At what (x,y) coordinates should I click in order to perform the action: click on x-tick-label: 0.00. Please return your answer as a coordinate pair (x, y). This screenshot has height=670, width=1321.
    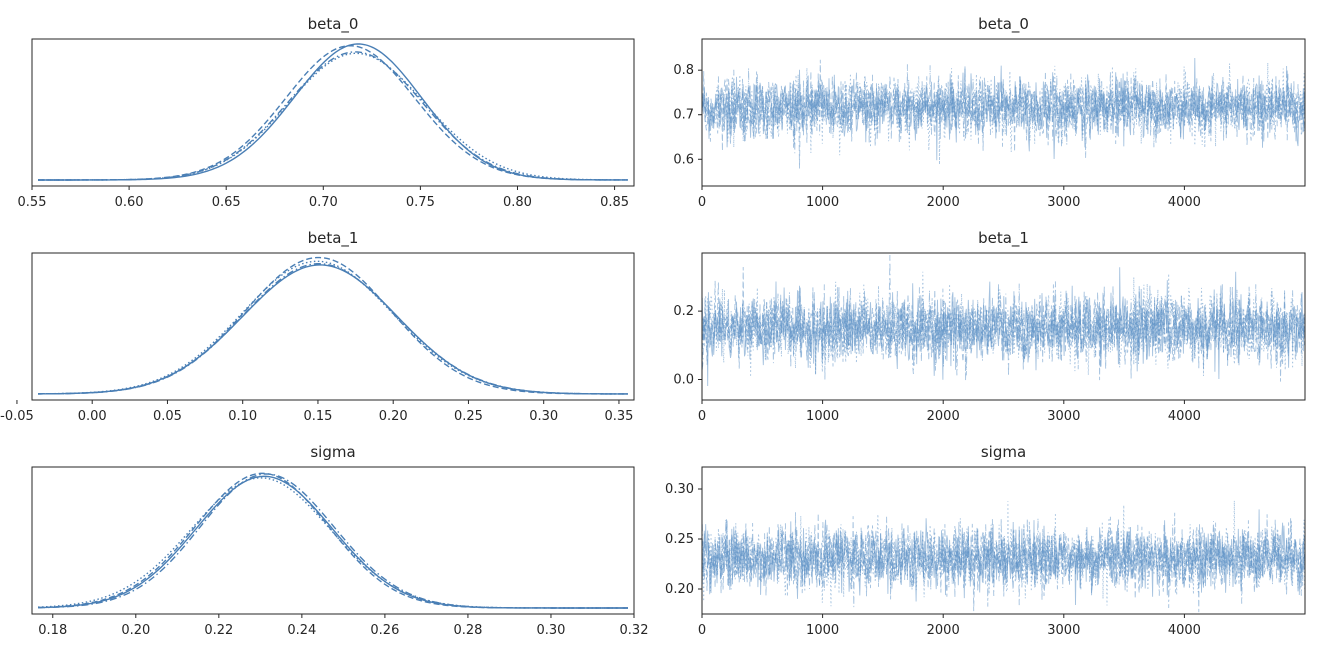
    Looking at the image, I should click on (92, 416).